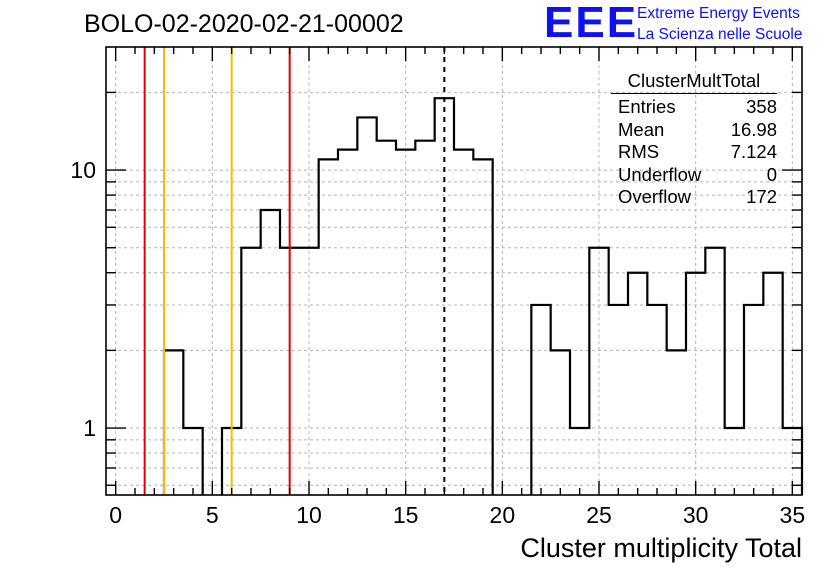 This screenshot has width=836, height=572. Describe the element at coordinates (641, 129) in the screenshot. I see `stats-label: Mean` at that location.